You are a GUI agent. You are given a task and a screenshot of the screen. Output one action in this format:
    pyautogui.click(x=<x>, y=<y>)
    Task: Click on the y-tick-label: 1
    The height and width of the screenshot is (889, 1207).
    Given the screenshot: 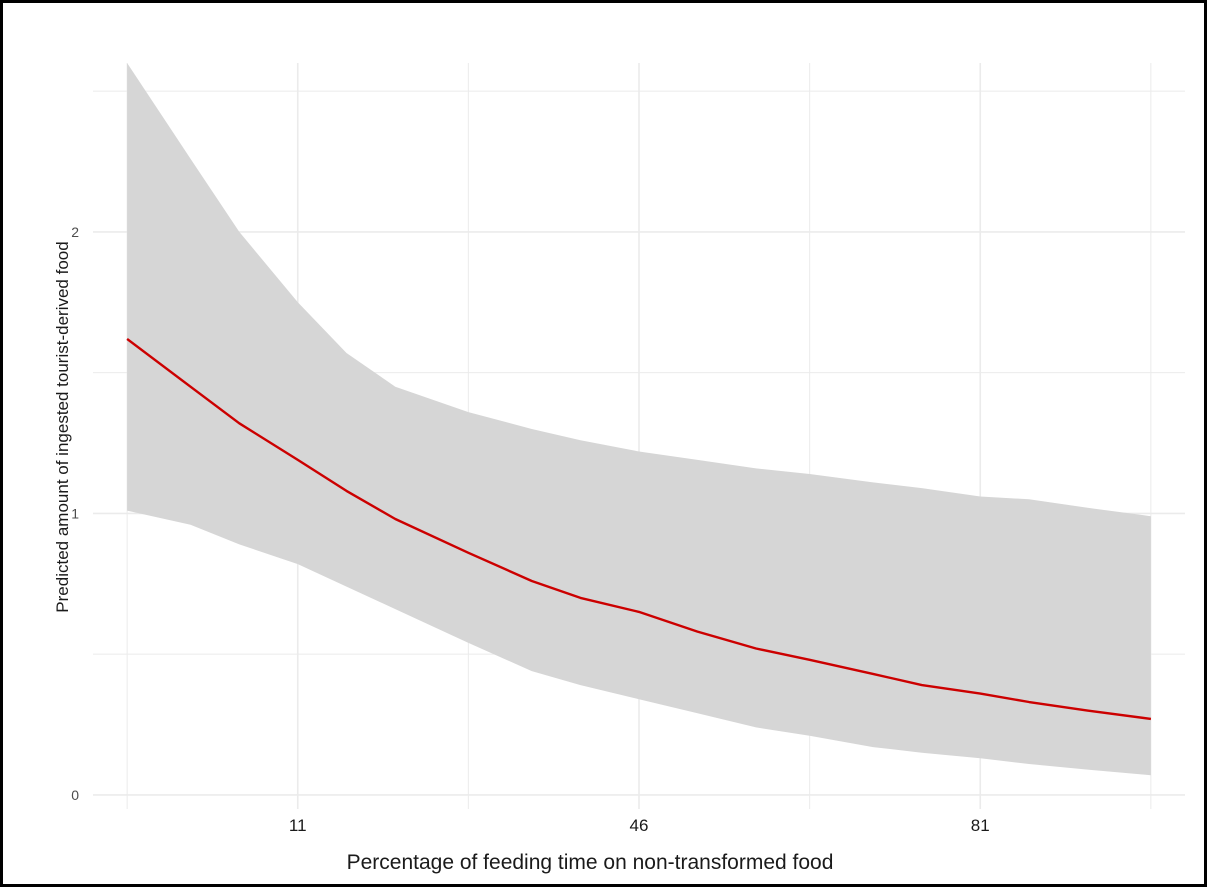 What is the action you would take?
    pyautogui.click(x=75, y=513)
    